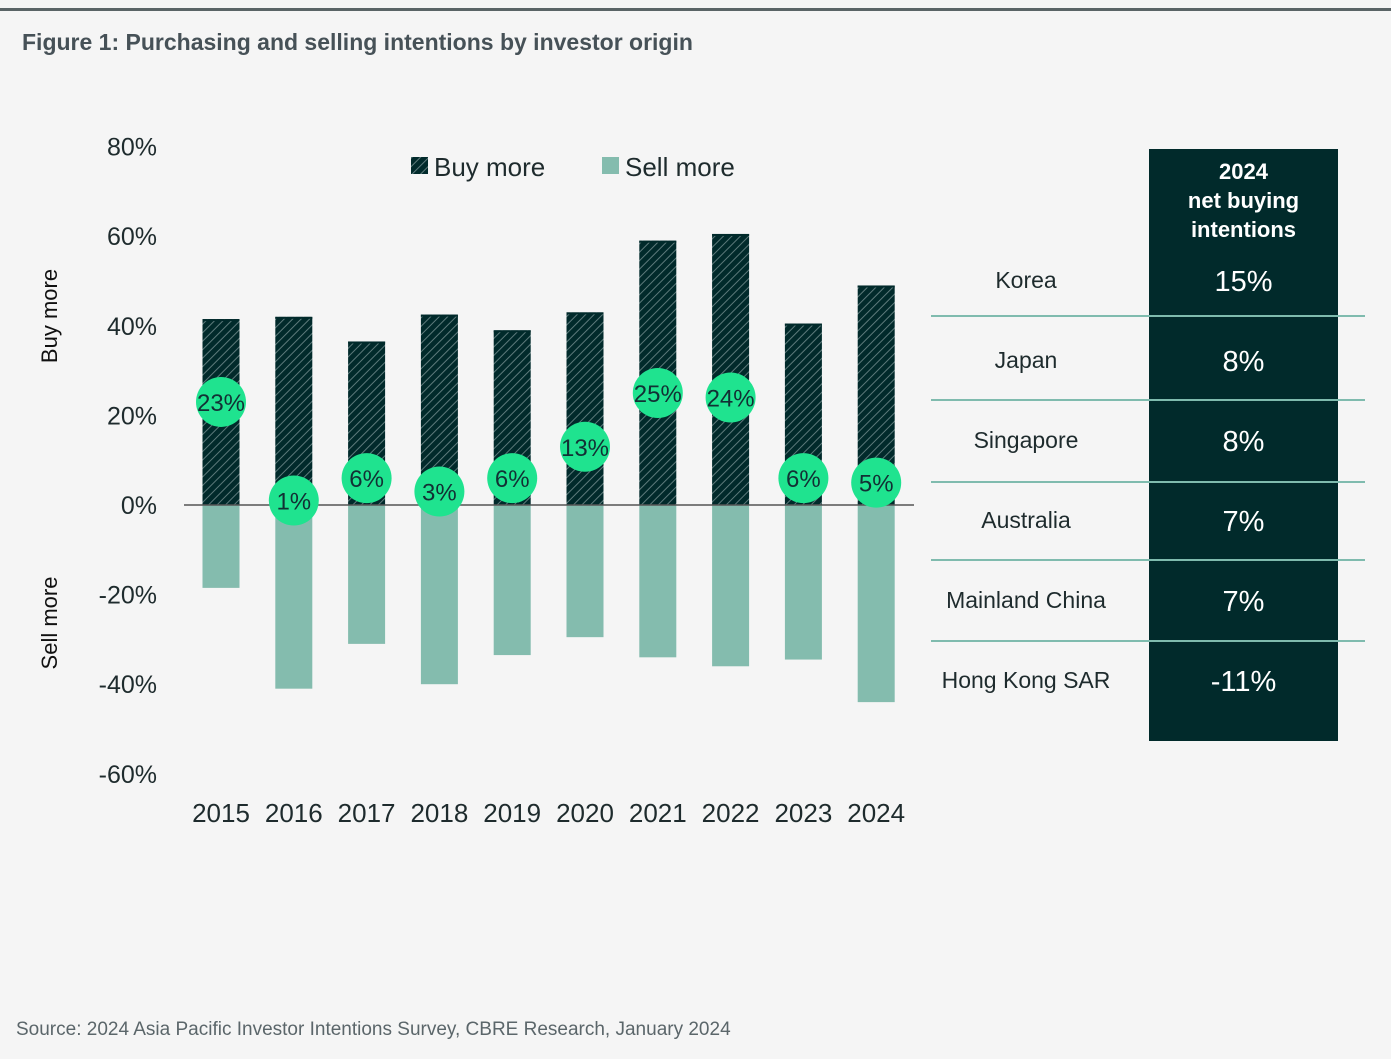 This screenshot has height=1059, width=1391. I want to click on net-buying-table, so click(1243, 445).